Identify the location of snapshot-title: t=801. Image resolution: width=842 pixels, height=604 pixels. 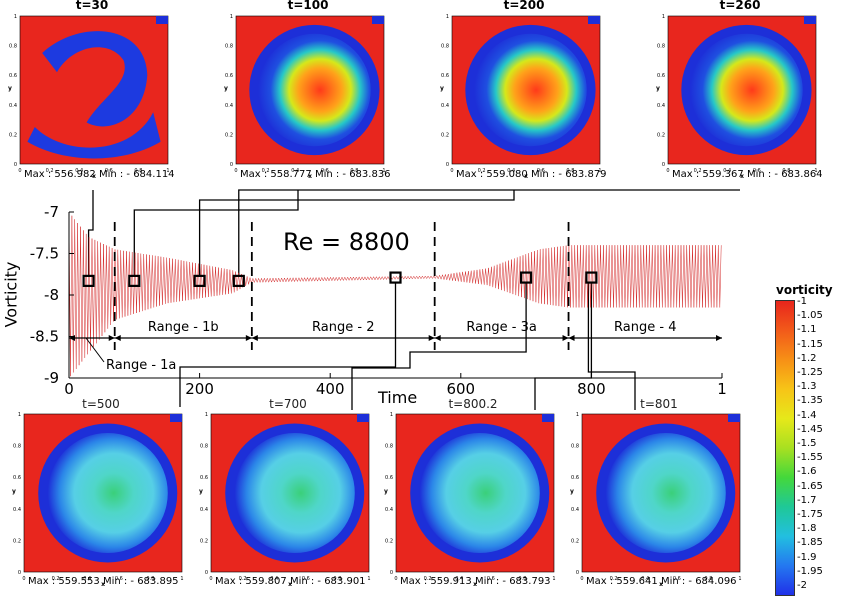
(659, 404).